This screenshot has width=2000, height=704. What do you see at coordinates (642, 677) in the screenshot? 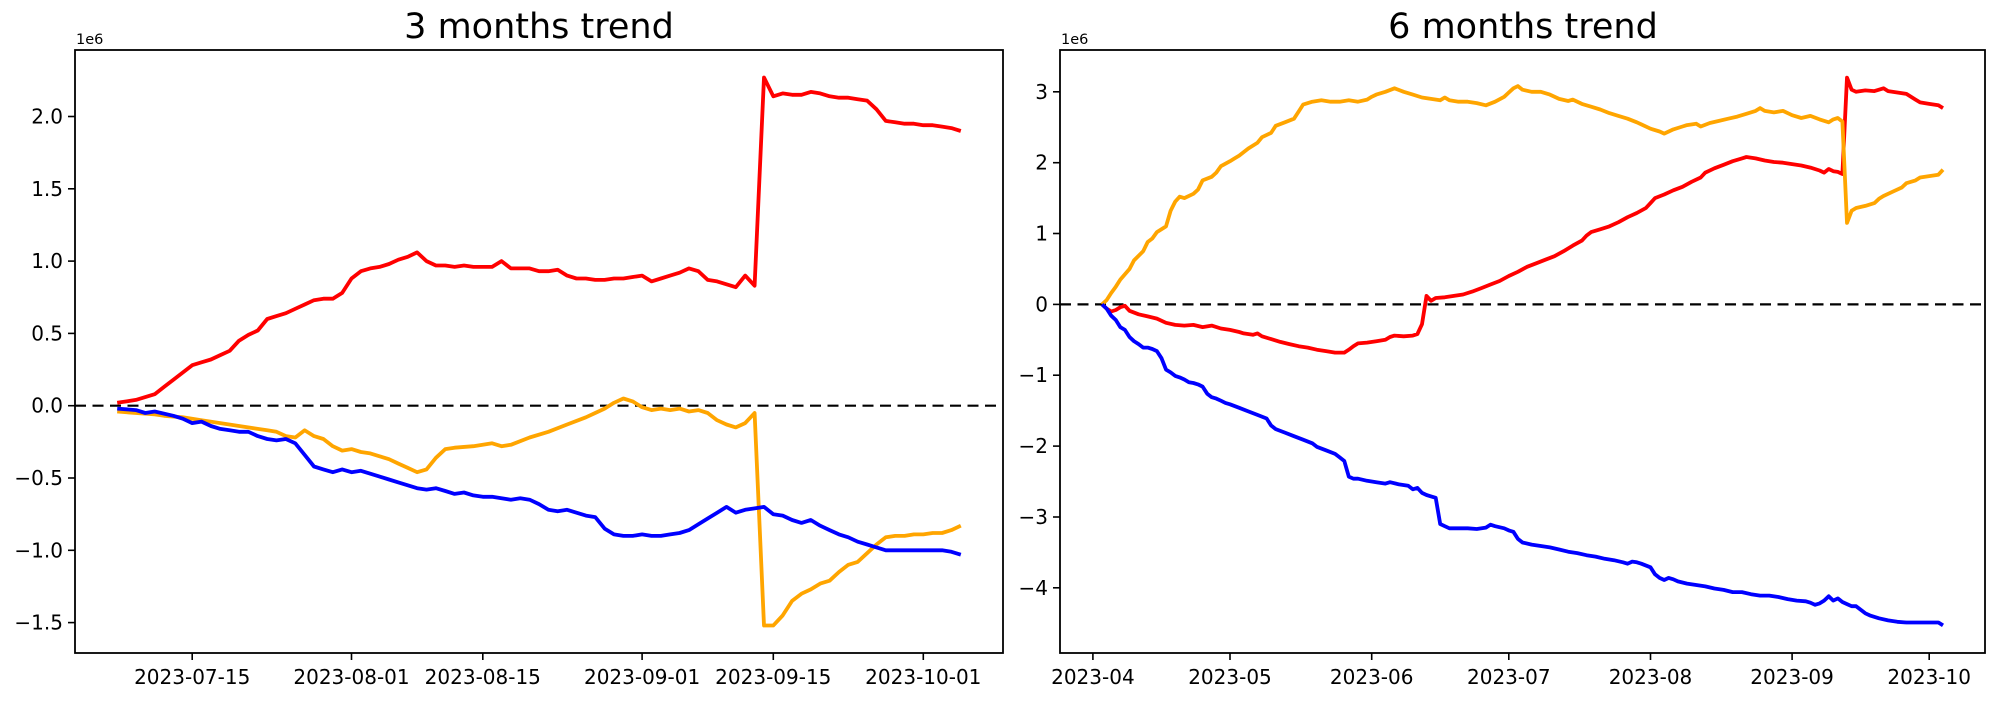
I see `x-tick-label: 2023-09-01` at bounding box center [642, 677].